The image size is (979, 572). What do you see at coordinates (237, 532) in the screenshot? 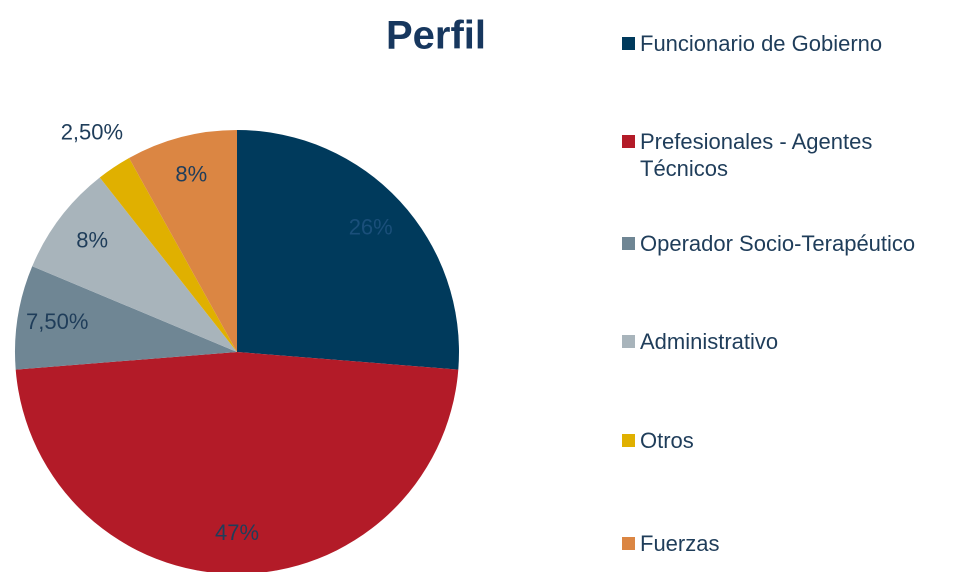
I see `data-label: 47%` at bounding box center [237, 532].